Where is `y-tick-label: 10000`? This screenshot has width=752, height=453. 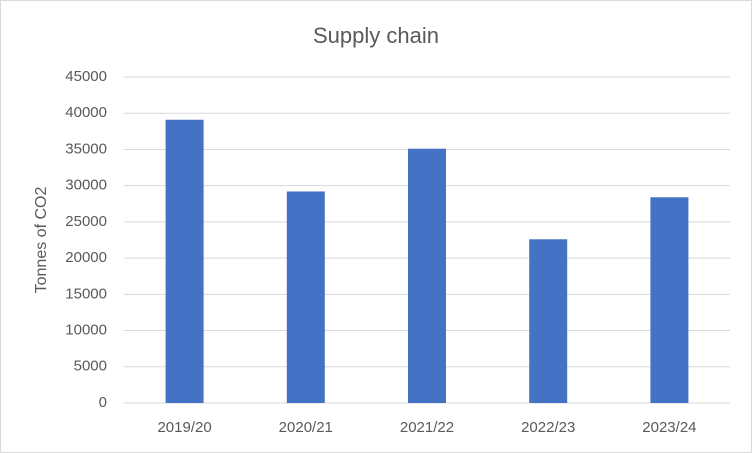 y-tick-label: 10000 is located at coordinates (86, 330).